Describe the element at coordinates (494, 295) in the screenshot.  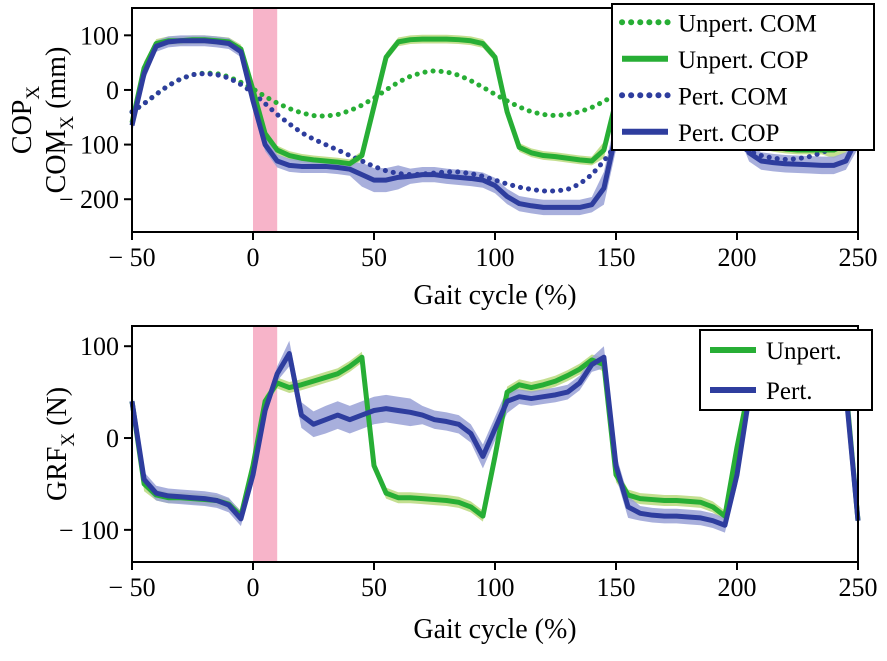
I see `cop-com-xlabel: Gait cycle (%)` at that location.